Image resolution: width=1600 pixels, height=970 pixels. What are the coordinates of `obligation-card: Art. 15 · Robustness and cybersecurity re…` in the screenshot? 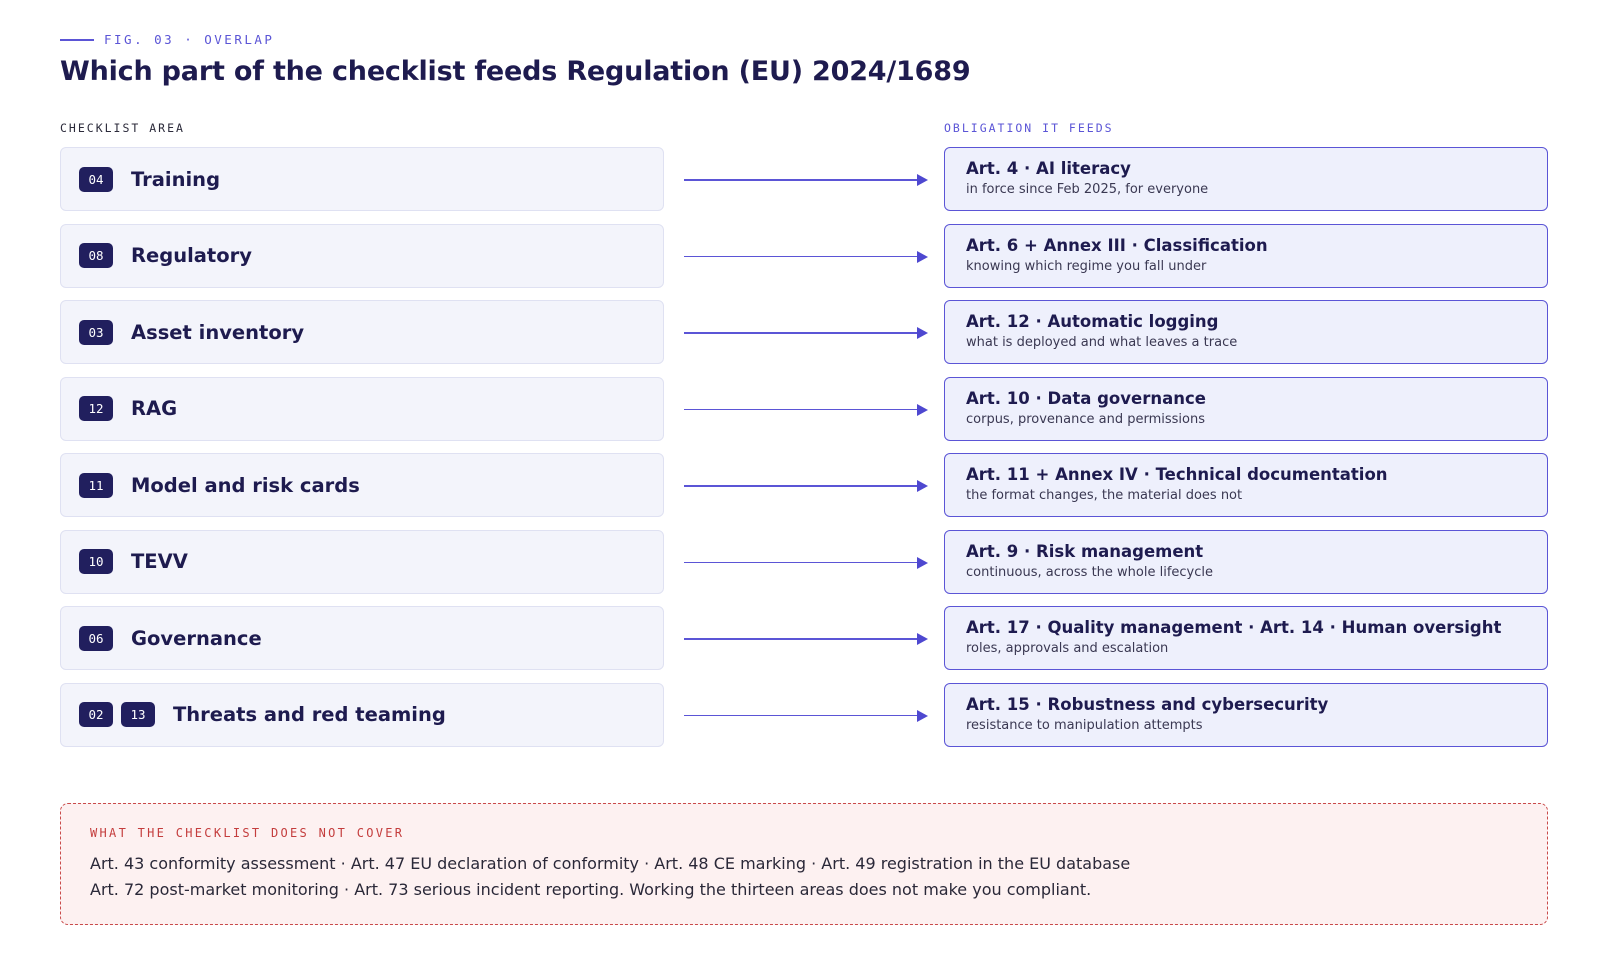 It's located at (1246, 714).